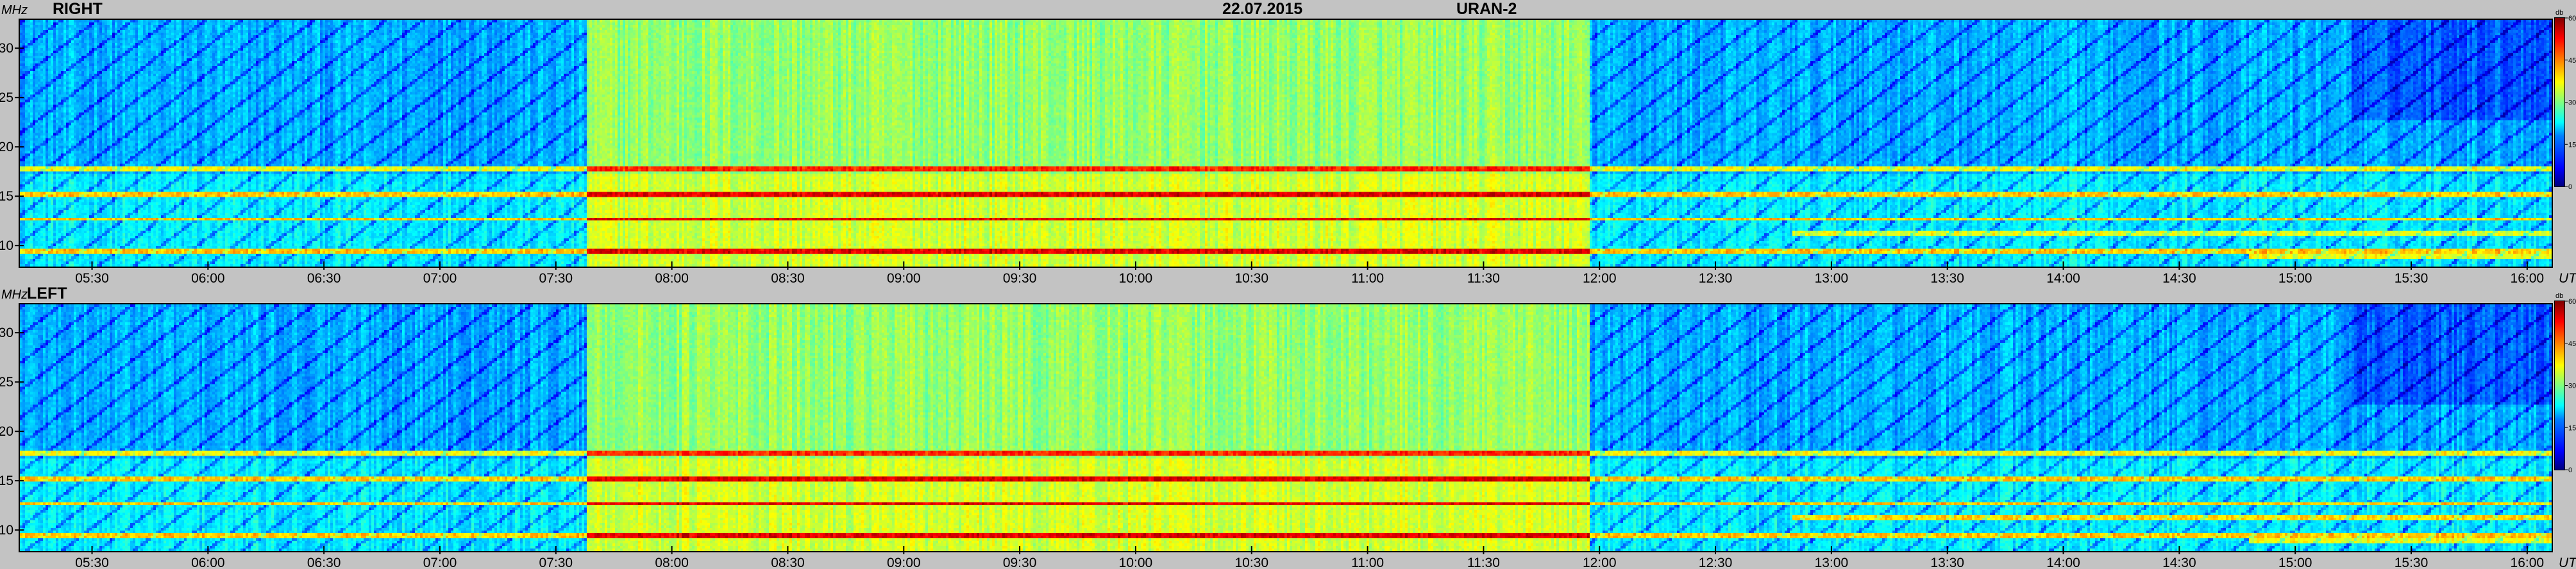 This screenshot has width=2576, height=569. I want to click on y-unit-label-right: MHz, so click(14, 10).